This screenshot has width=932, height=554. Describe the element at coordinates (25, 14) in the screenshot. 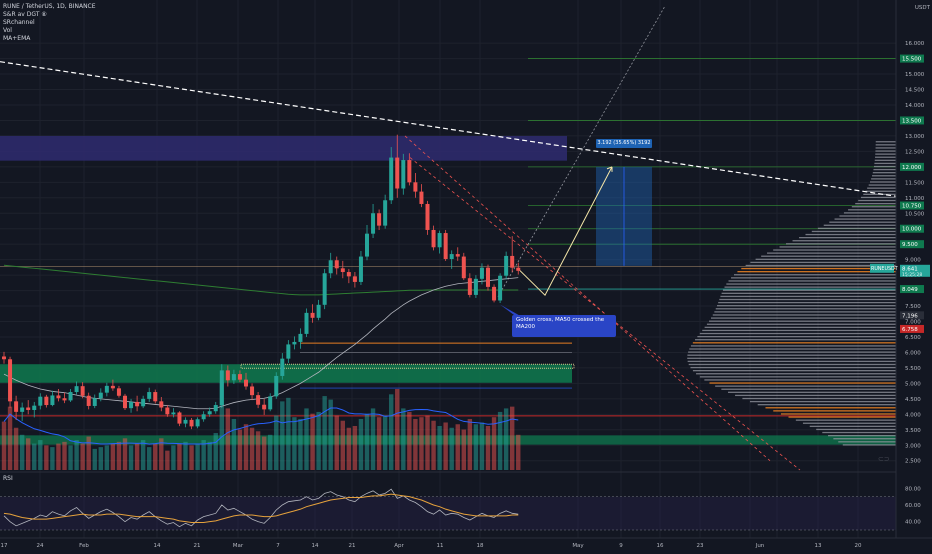

I see `indicator-sr: S&R av DGT ⑧` at that location.